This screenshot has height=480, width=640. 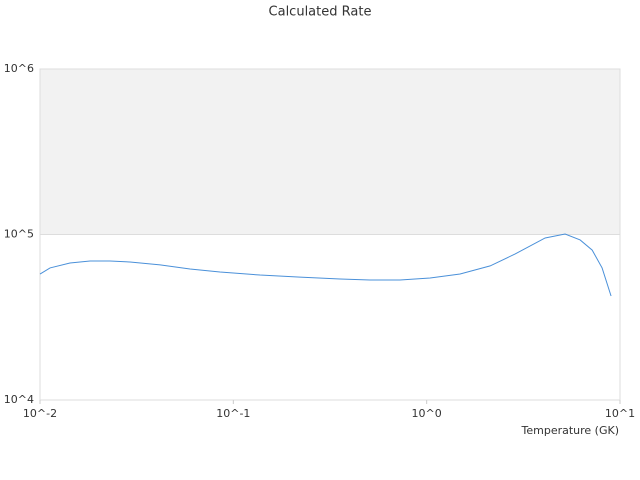 I want to click on y-tick-label: 10^5, so click(x=19, y=234).